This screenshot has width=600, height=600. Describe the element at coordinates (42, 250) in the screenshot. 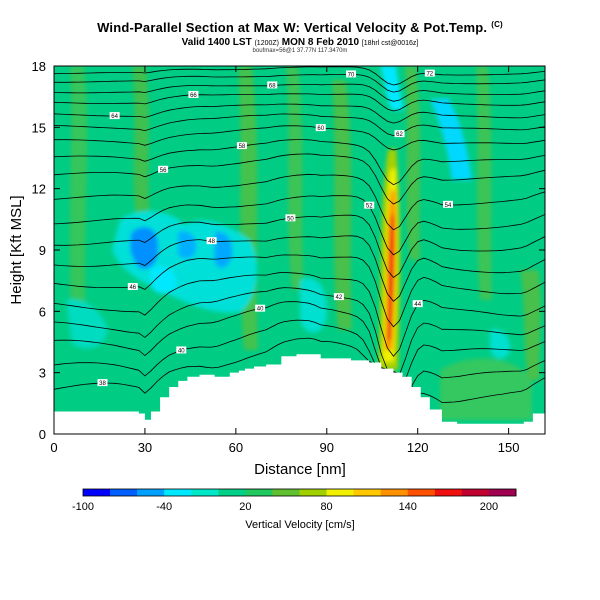

I see `y-tick-label: 9` at that location.